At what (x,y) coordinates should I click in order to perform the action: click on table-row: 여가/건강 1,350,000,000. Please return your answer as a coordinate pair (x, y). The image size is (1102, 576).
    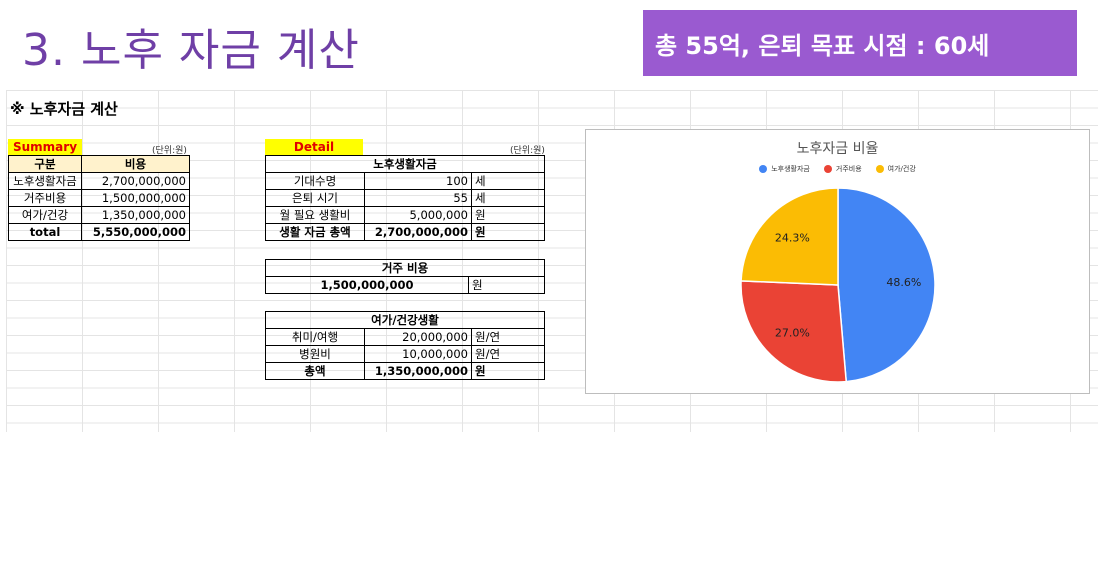
    Looking at the image, I should click on (99, 215).